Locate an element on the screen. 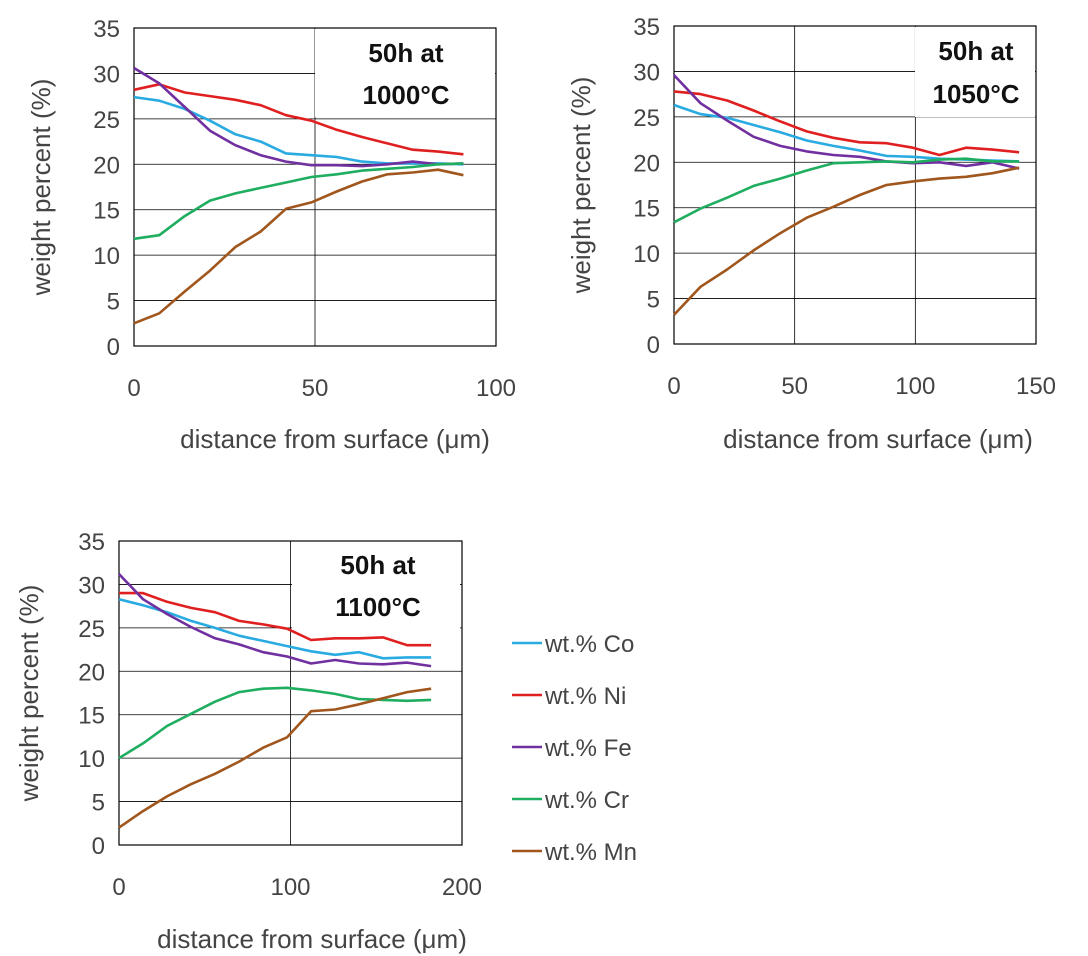 This screenshot has height=956, width=1088. annotation-line2: 1000°C is located at coordinates (405, 95).